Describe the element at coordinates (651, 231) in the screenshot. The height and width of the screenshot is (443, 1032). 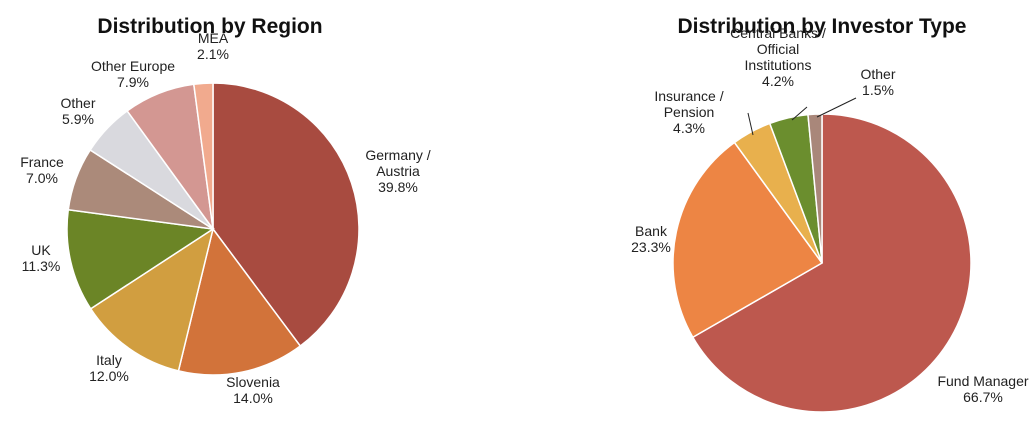
I see `slice-category-label: Bank` at that location.